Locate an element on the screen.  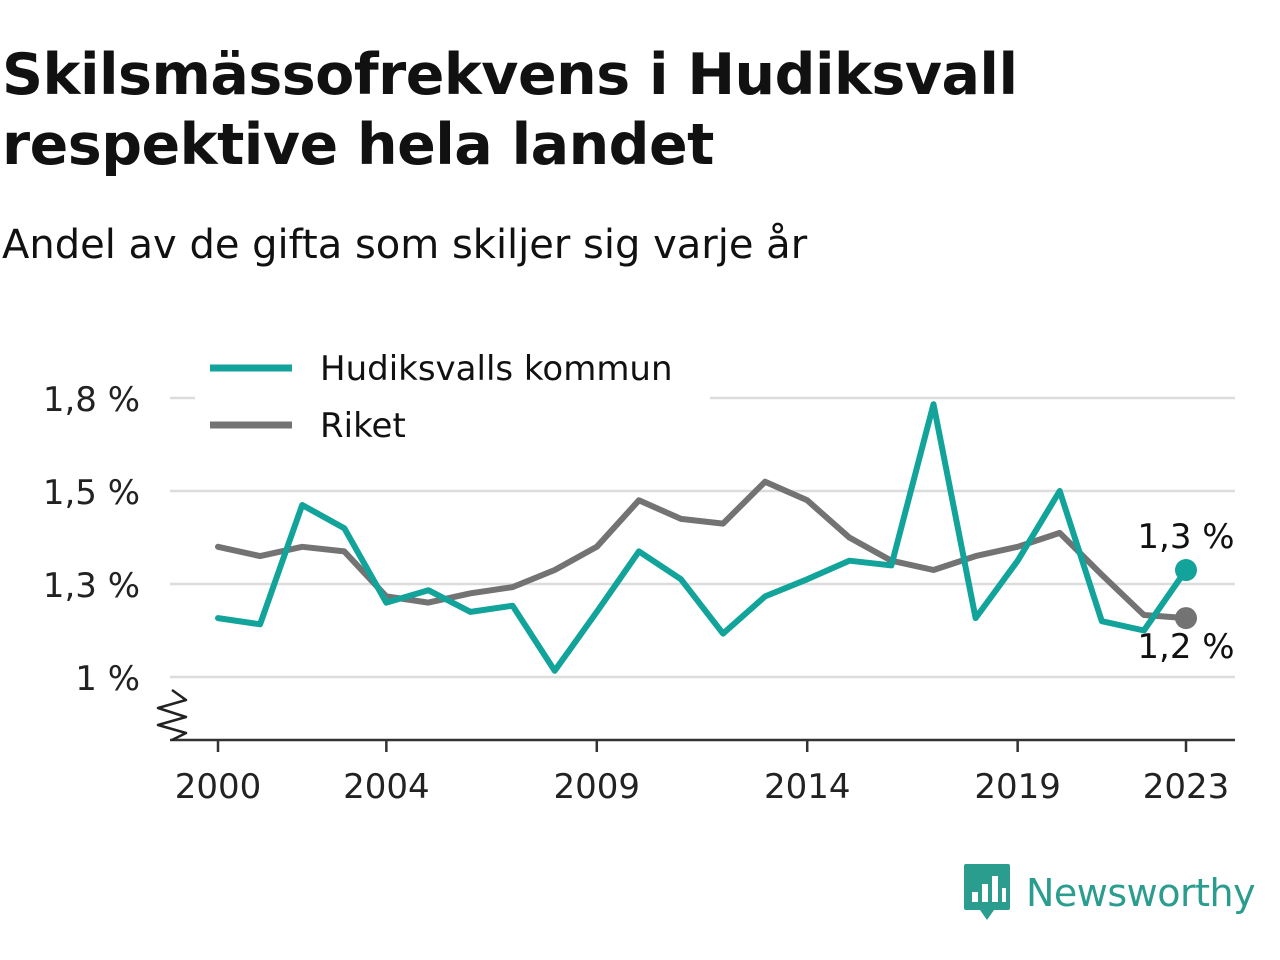
legend-label: Hudiksvalls kommun is located at coordinates (496, 369).